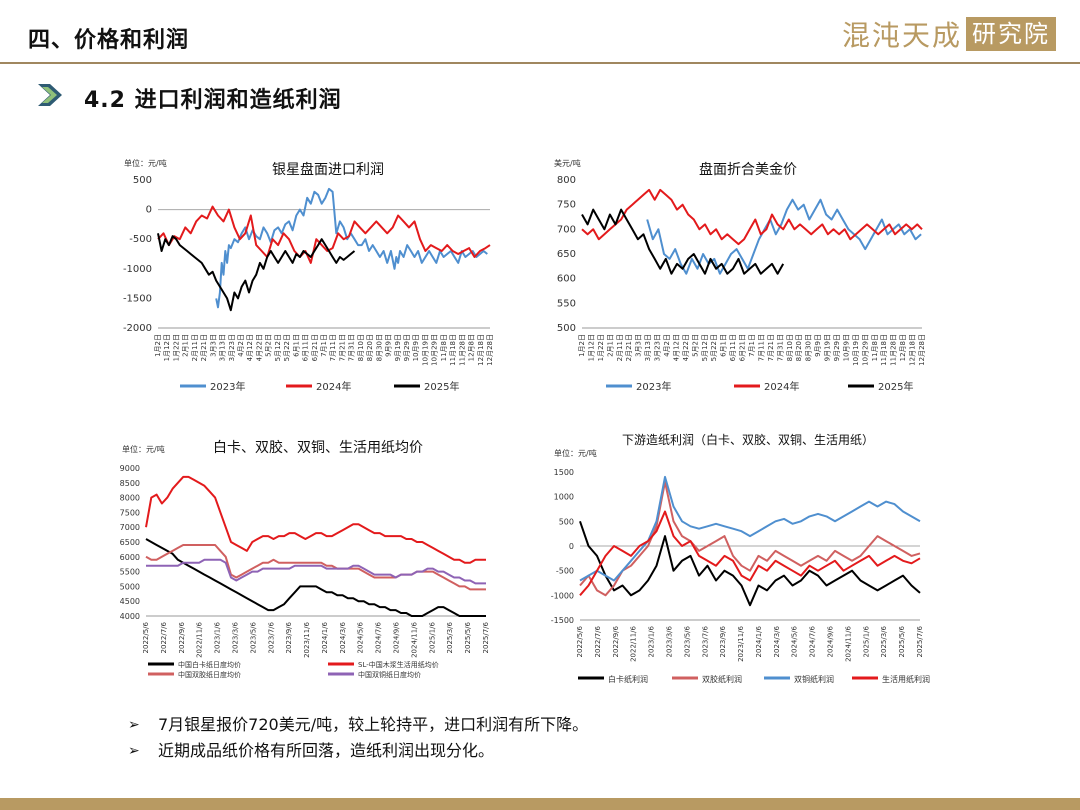 The image size is (1080, 810). What do you see at coordinates (130, 483) in the screenshot?
I see `y-tick-label: 8500` at bounding box center [130, 483].